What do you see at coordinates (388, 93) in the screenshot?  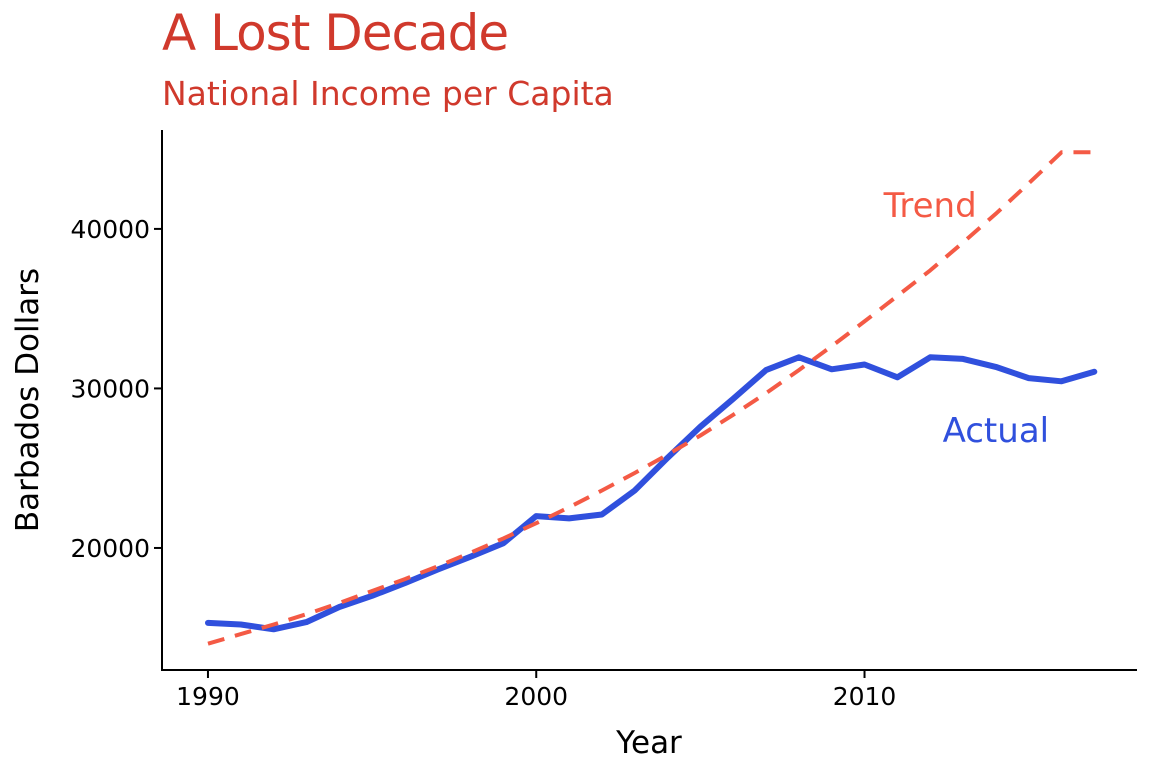 I see `chart-subtitle: National Income per Capita` at bounding box center [388, 93].